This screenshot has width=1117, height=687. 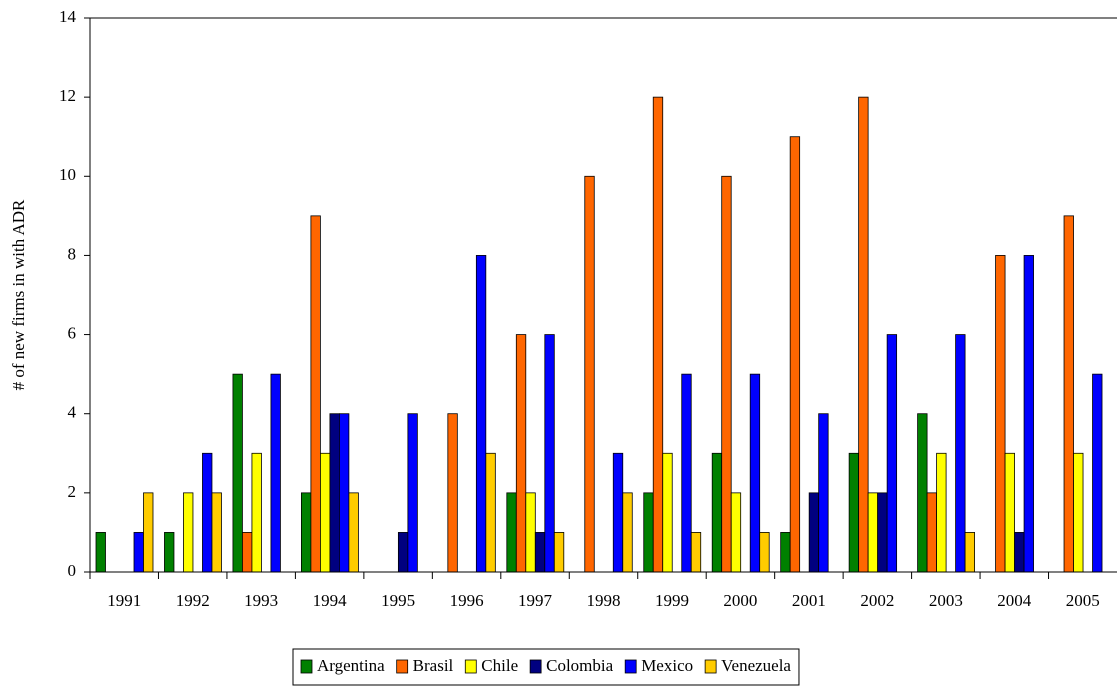 What do you see at coordinates (72, 570) in the screenshot?
I see `y-tick-label: 0` at bounding box center [72, 570].